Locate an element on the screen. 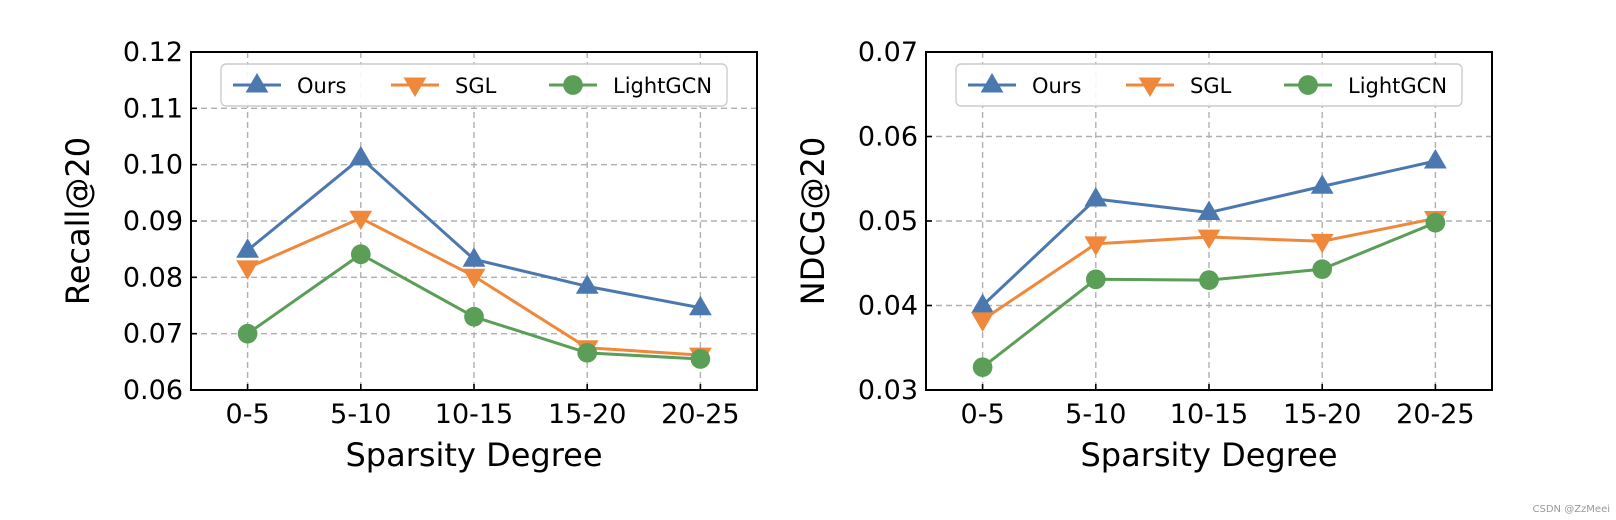 This screenshot has width=1616, height=520. y-tick-label: 0.05 is located at coordinates (888, 221).